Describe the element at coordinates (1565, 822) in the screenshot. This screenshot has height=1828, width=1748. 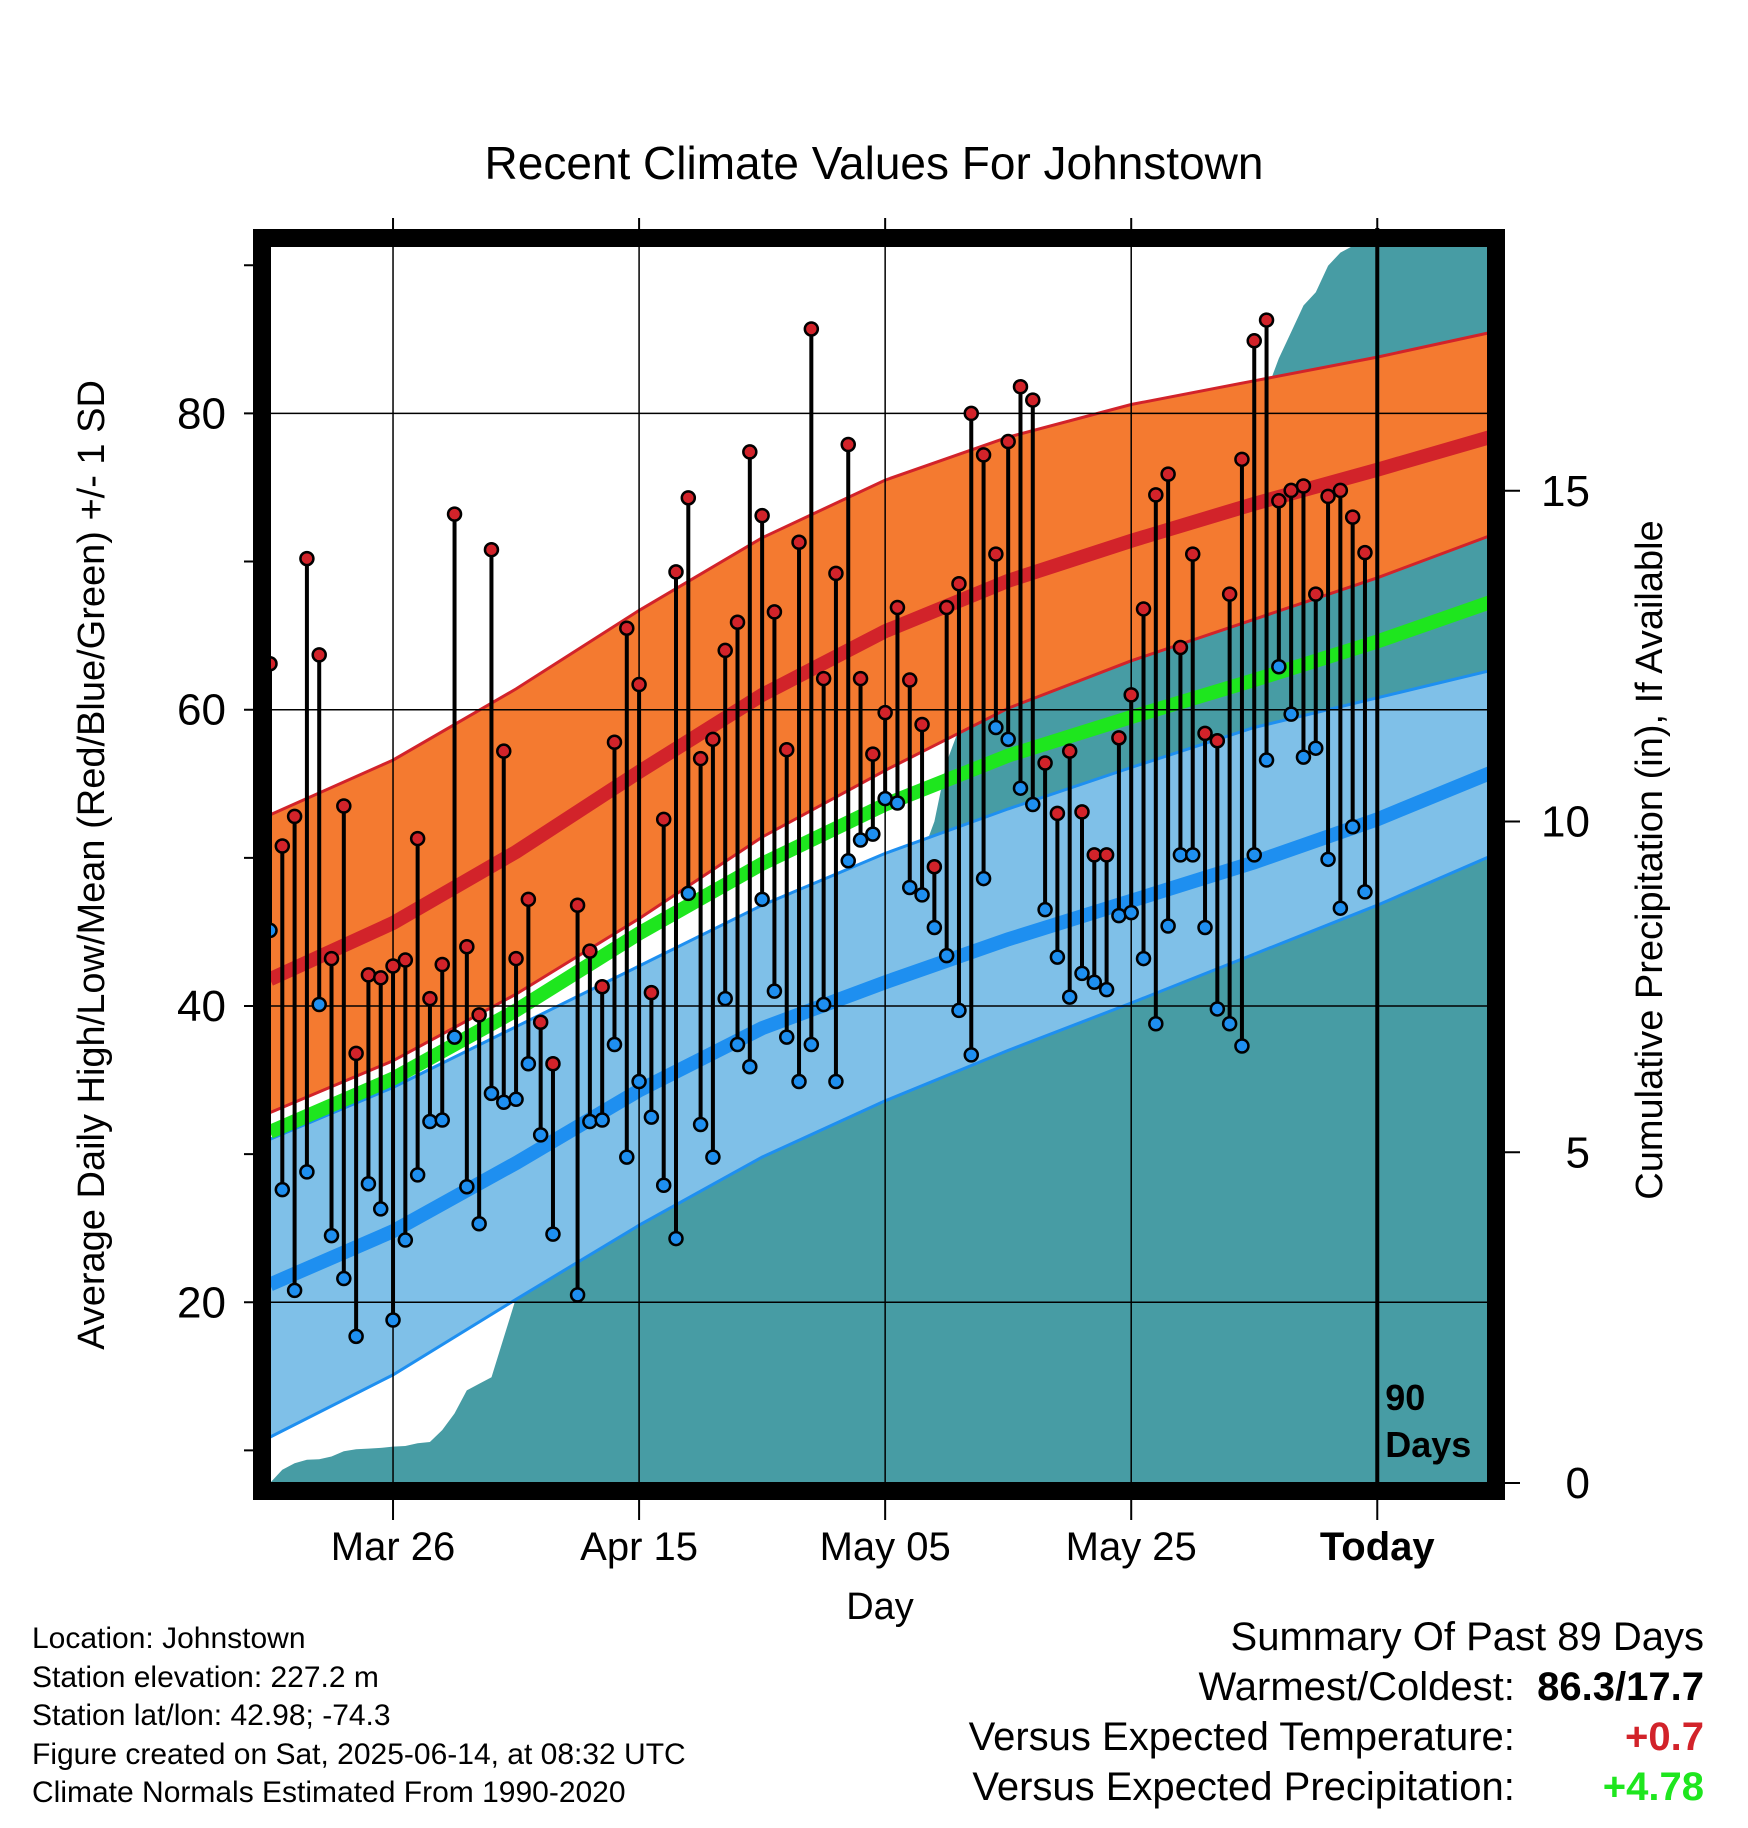
I see `y2-tick-label: 10` at that location.